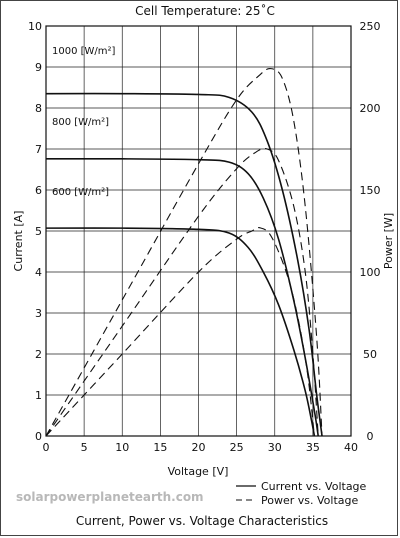 This screenshot has width=400, height=538. I want to click on y-left-tick-label: 0, so click(38, 436).